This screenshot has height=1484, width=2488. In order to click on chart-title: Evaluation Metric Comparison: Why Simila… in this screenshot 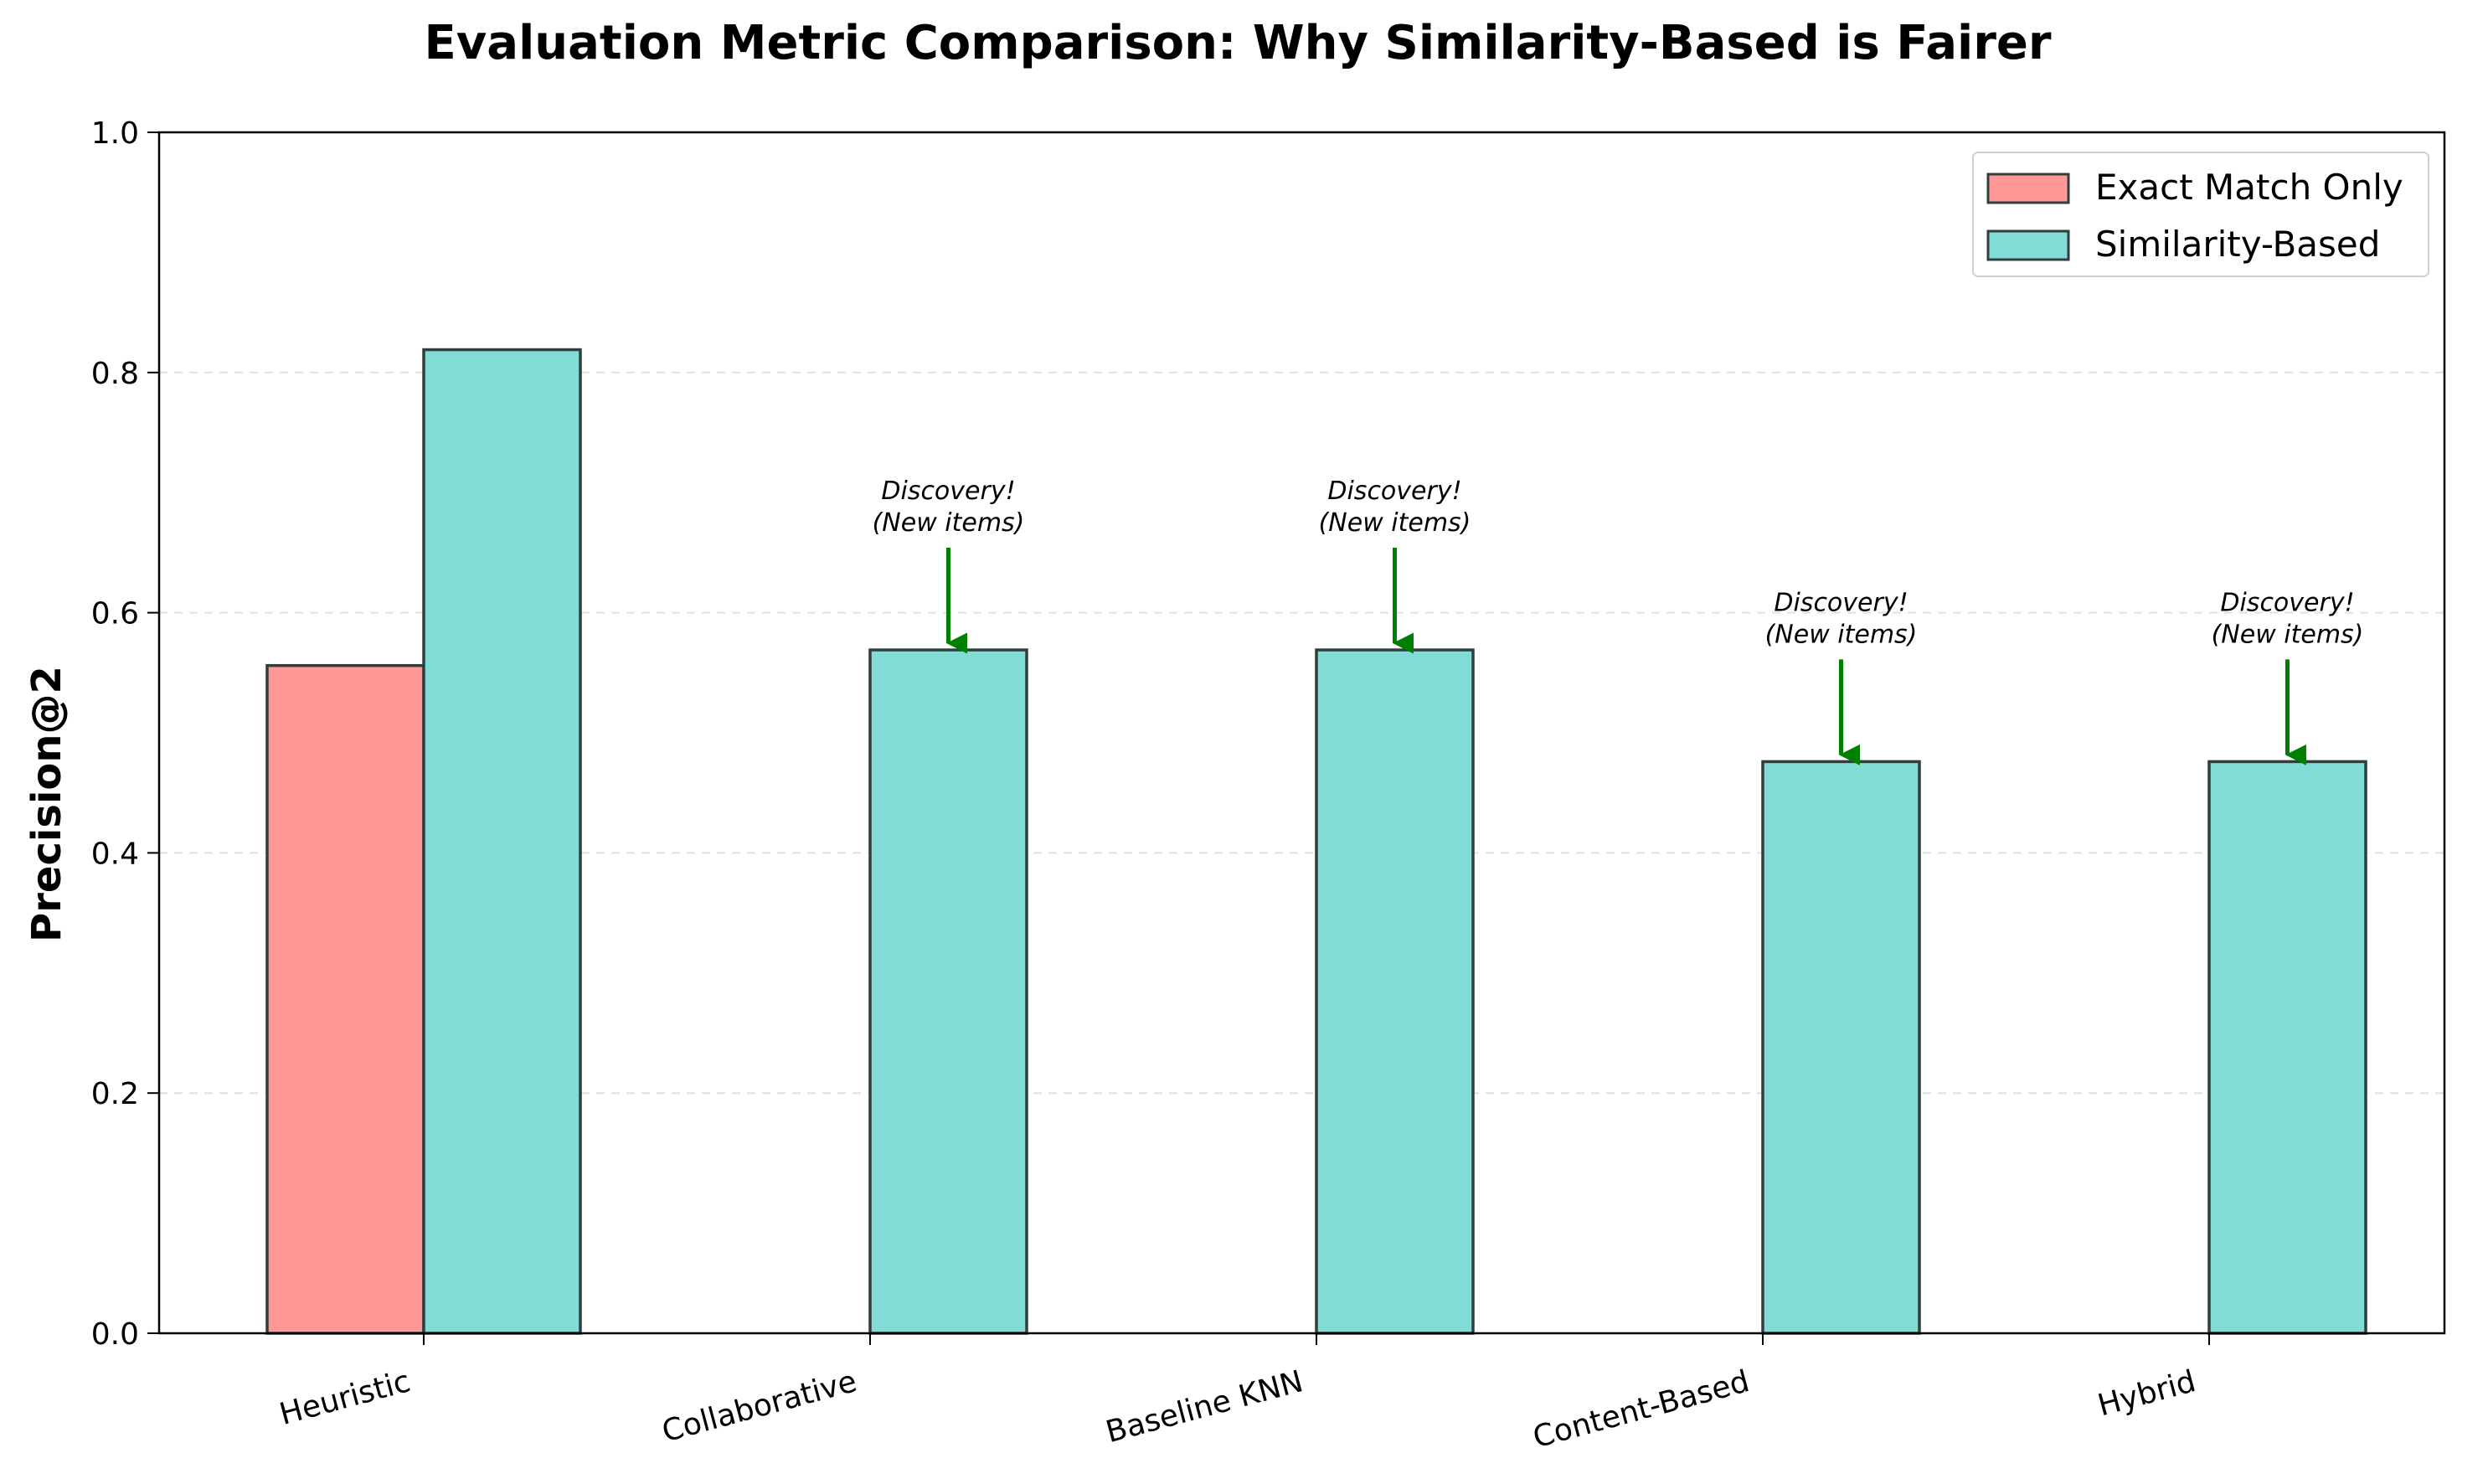, I will do `click(1238, 43)`.